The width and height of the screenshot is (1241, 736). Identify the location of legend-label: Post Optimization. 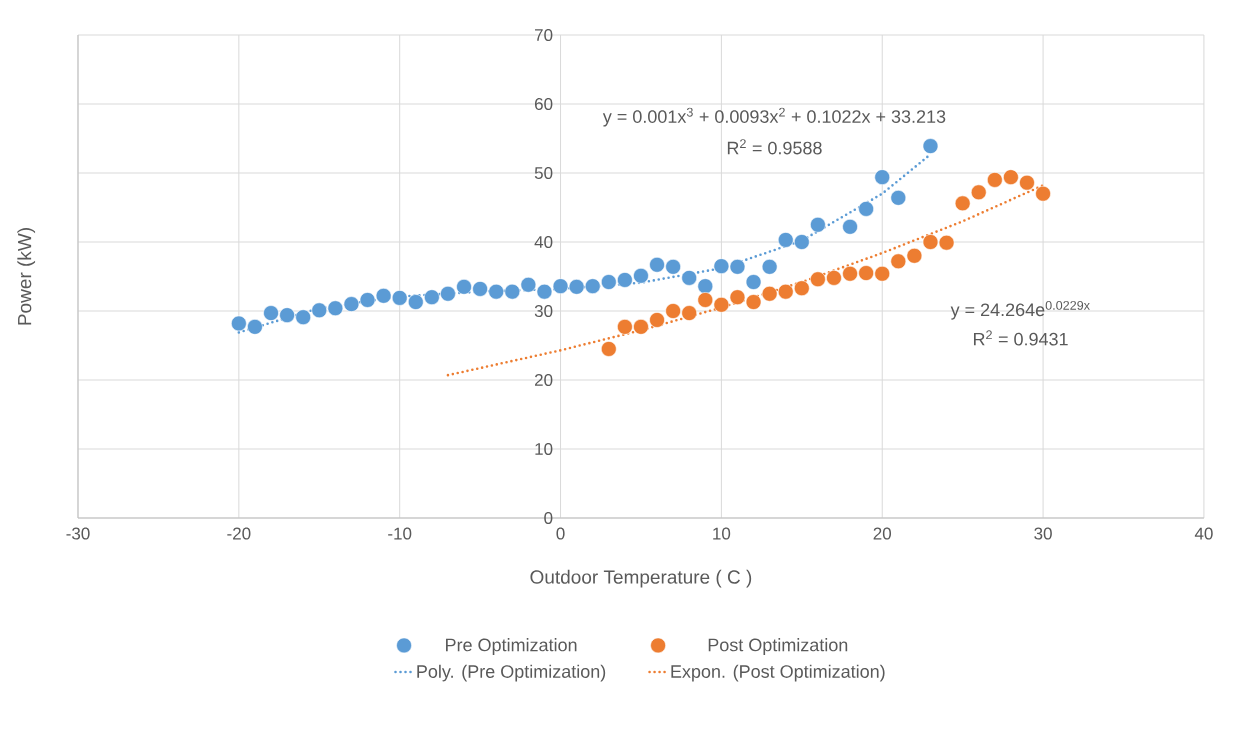
(778, 646).